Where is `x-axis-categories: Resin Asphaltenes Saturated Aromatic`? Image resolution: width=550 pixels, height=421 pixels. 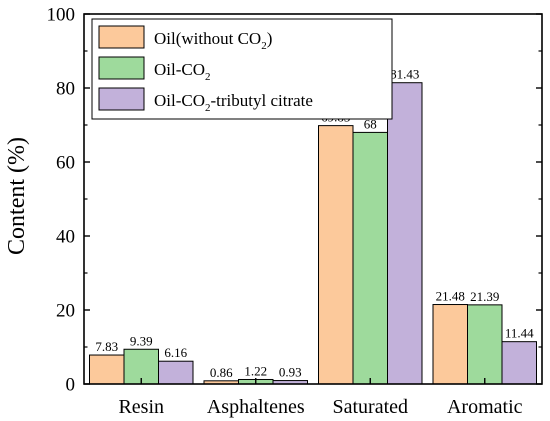 x-axis-categories: Resin Asphaltenes Saturated Aromatic is located at coordinates (320, 398).